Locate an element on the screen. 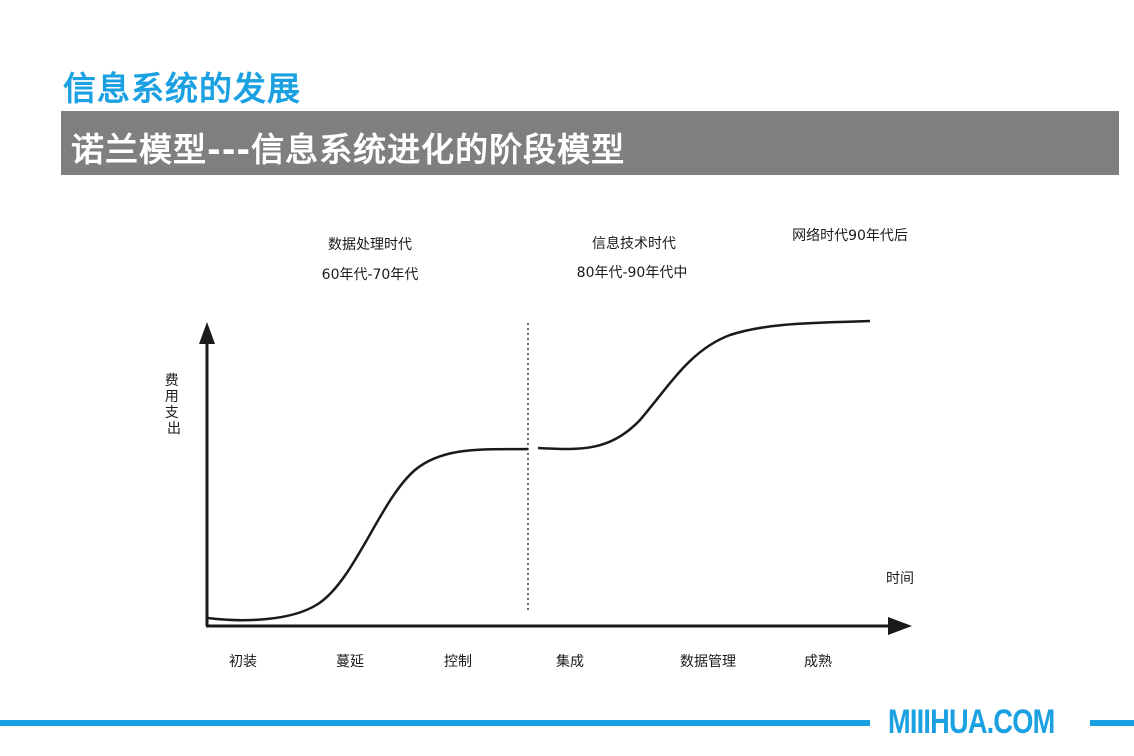 This screenshot has width=1134, height=756. stage-control: 控制 is located at coordinates (458, 662).